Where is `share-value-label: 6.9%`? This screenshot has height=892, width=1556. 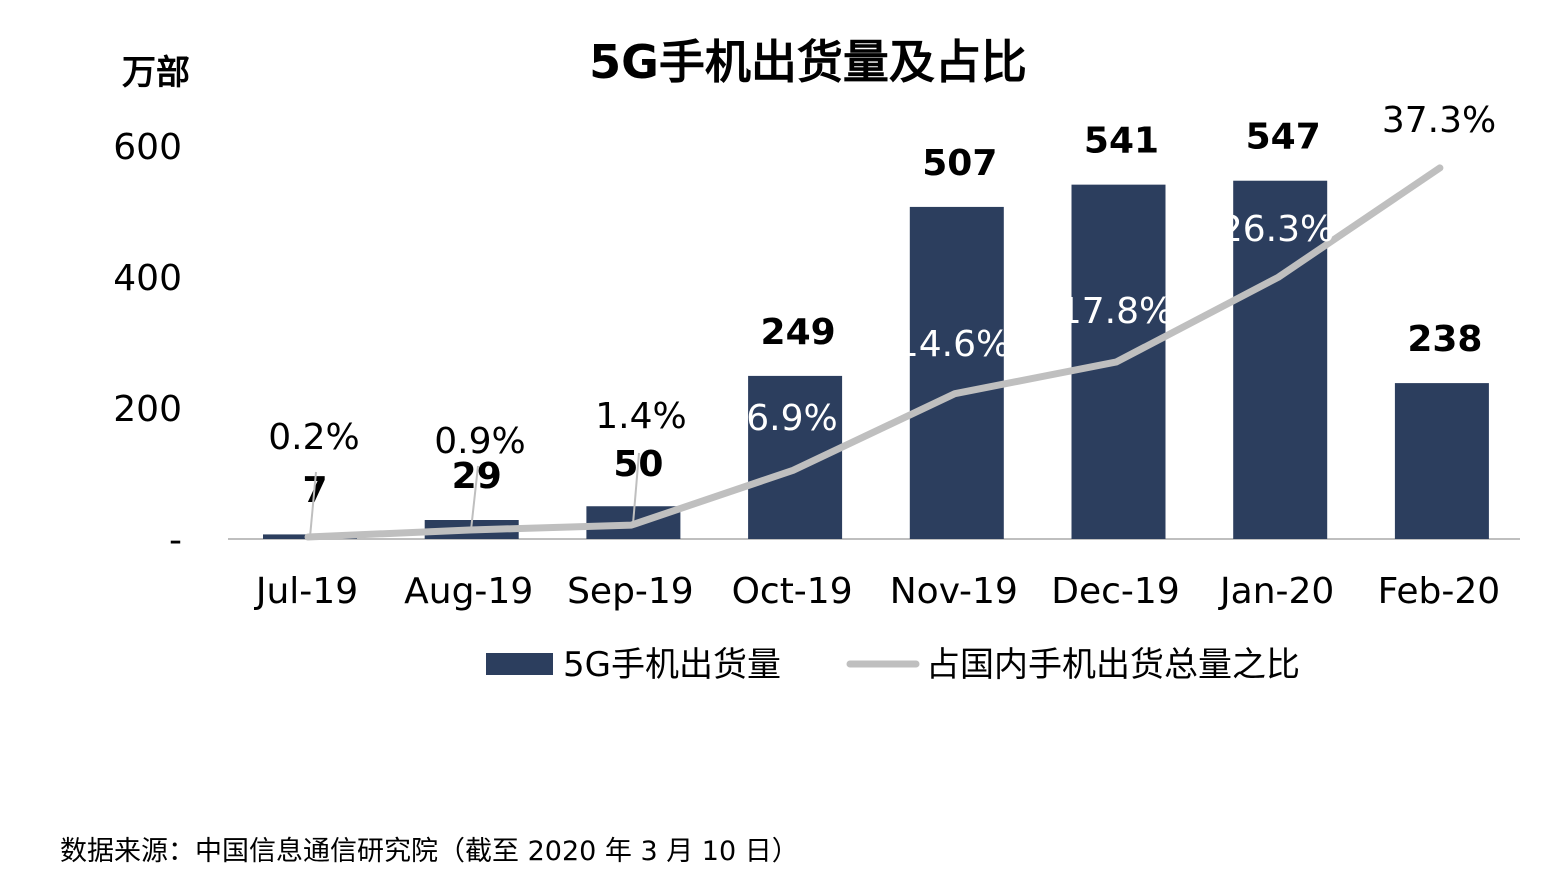
share-value-label: 6.9% is located at coordinates (791, 418).